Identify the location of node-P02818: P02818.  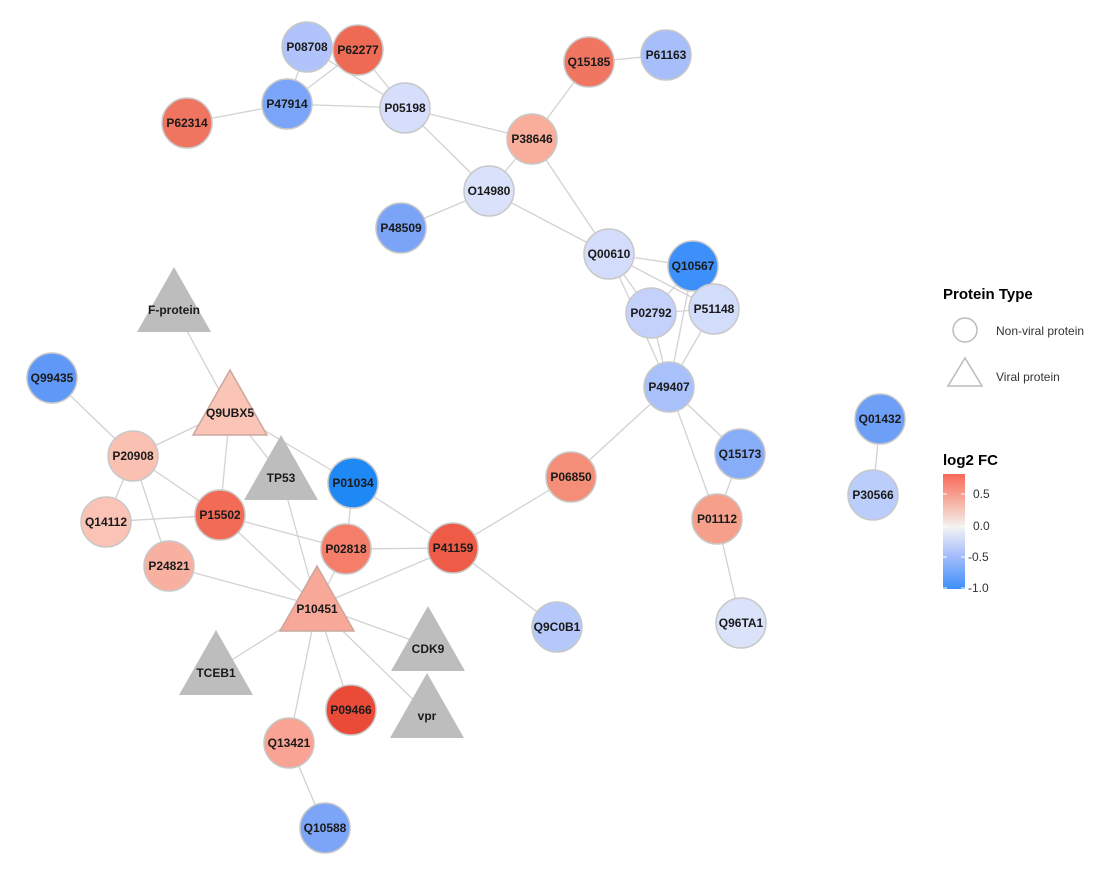
(346, 549).